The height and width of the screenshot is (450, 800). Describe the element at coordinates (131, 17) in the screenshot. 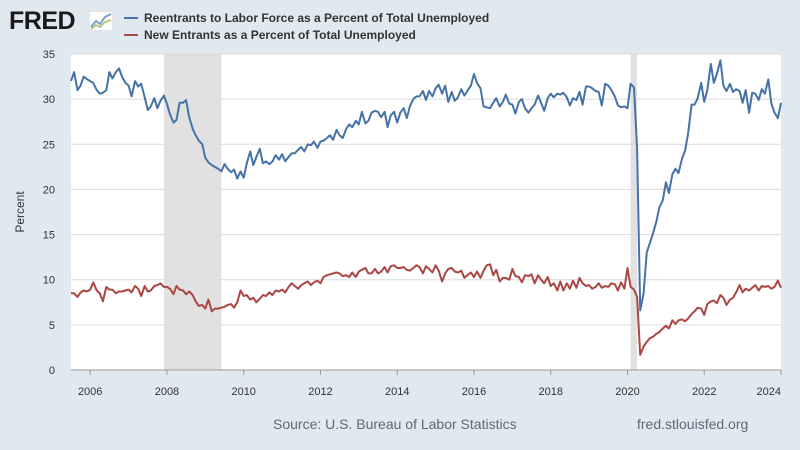

I see `legend-swatch-reentrants` at that location.